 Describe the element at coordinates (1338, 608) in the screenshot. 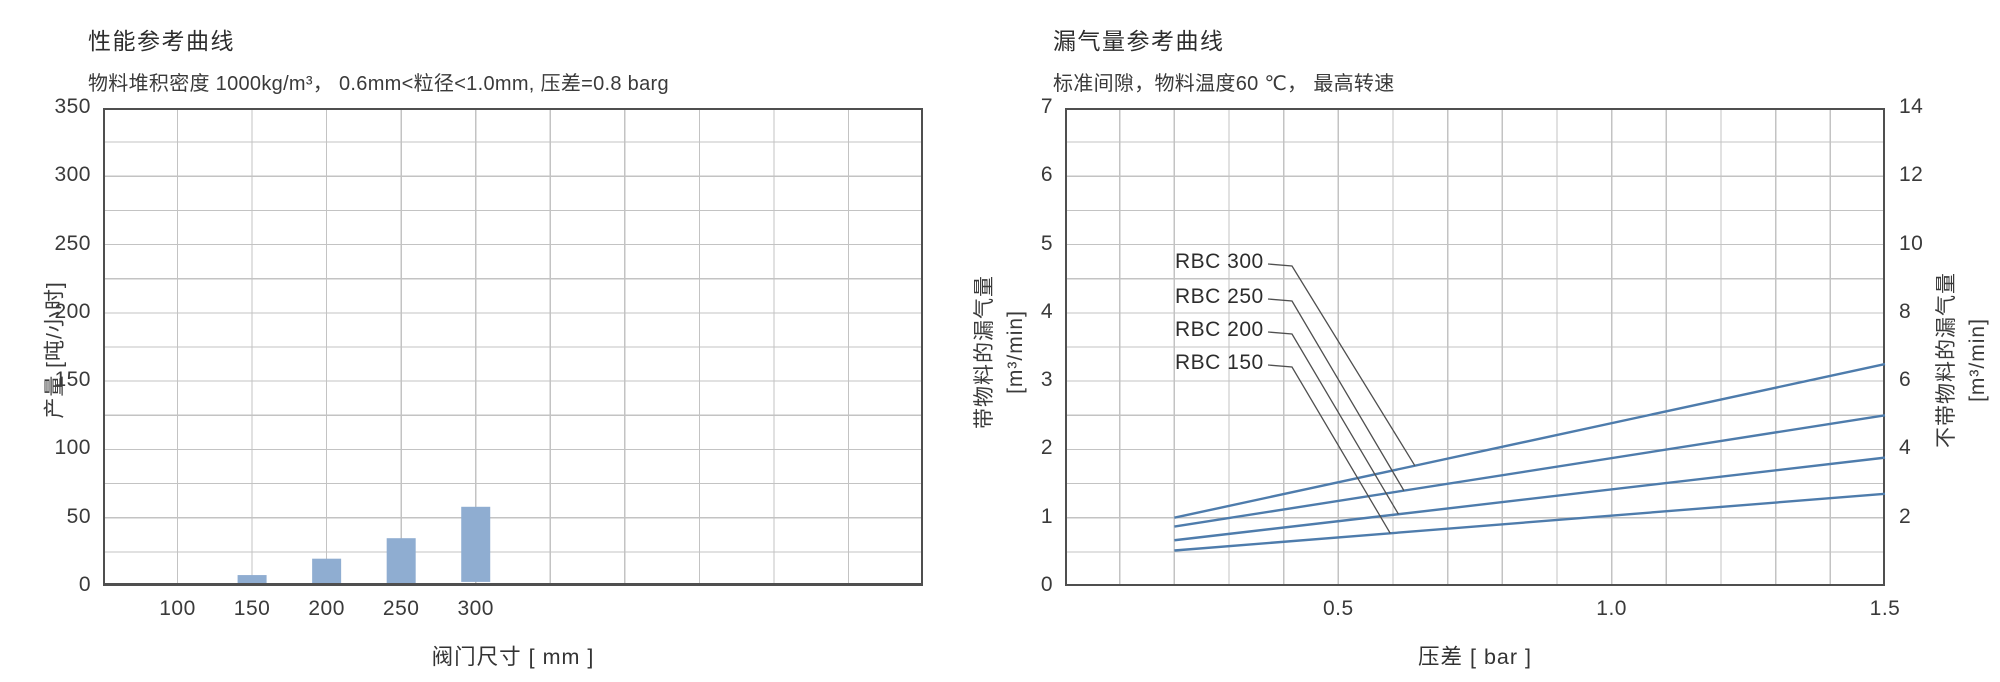

I see `leakage-x-tick-label: 0.5` at that location.